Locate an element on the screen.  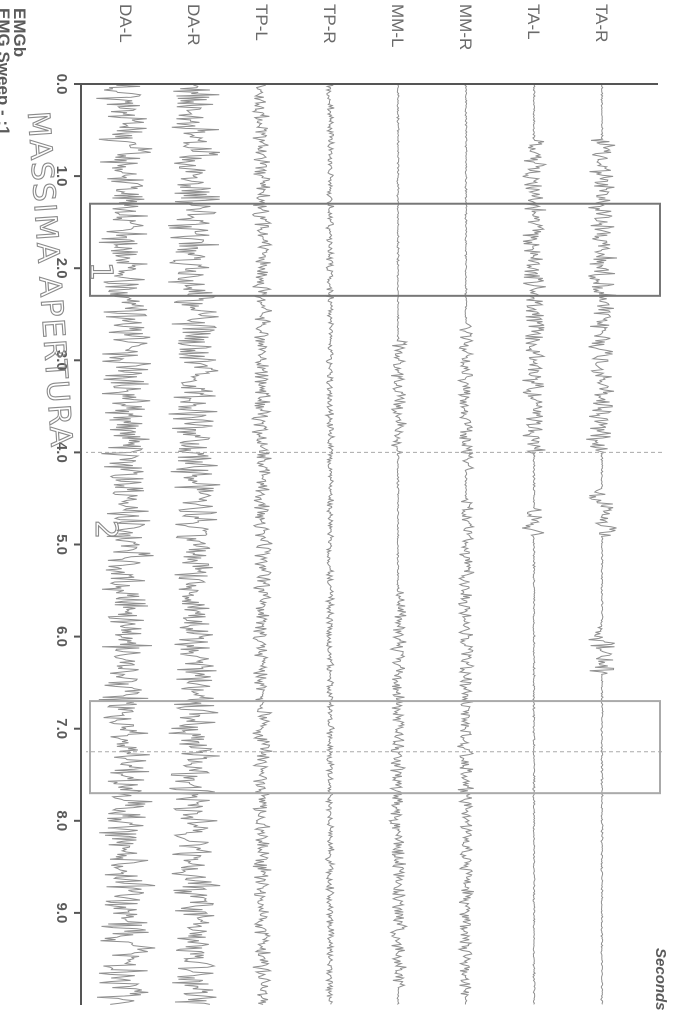
x-tick-label-6.0: 6.0 is located at coordinates (61, 636).